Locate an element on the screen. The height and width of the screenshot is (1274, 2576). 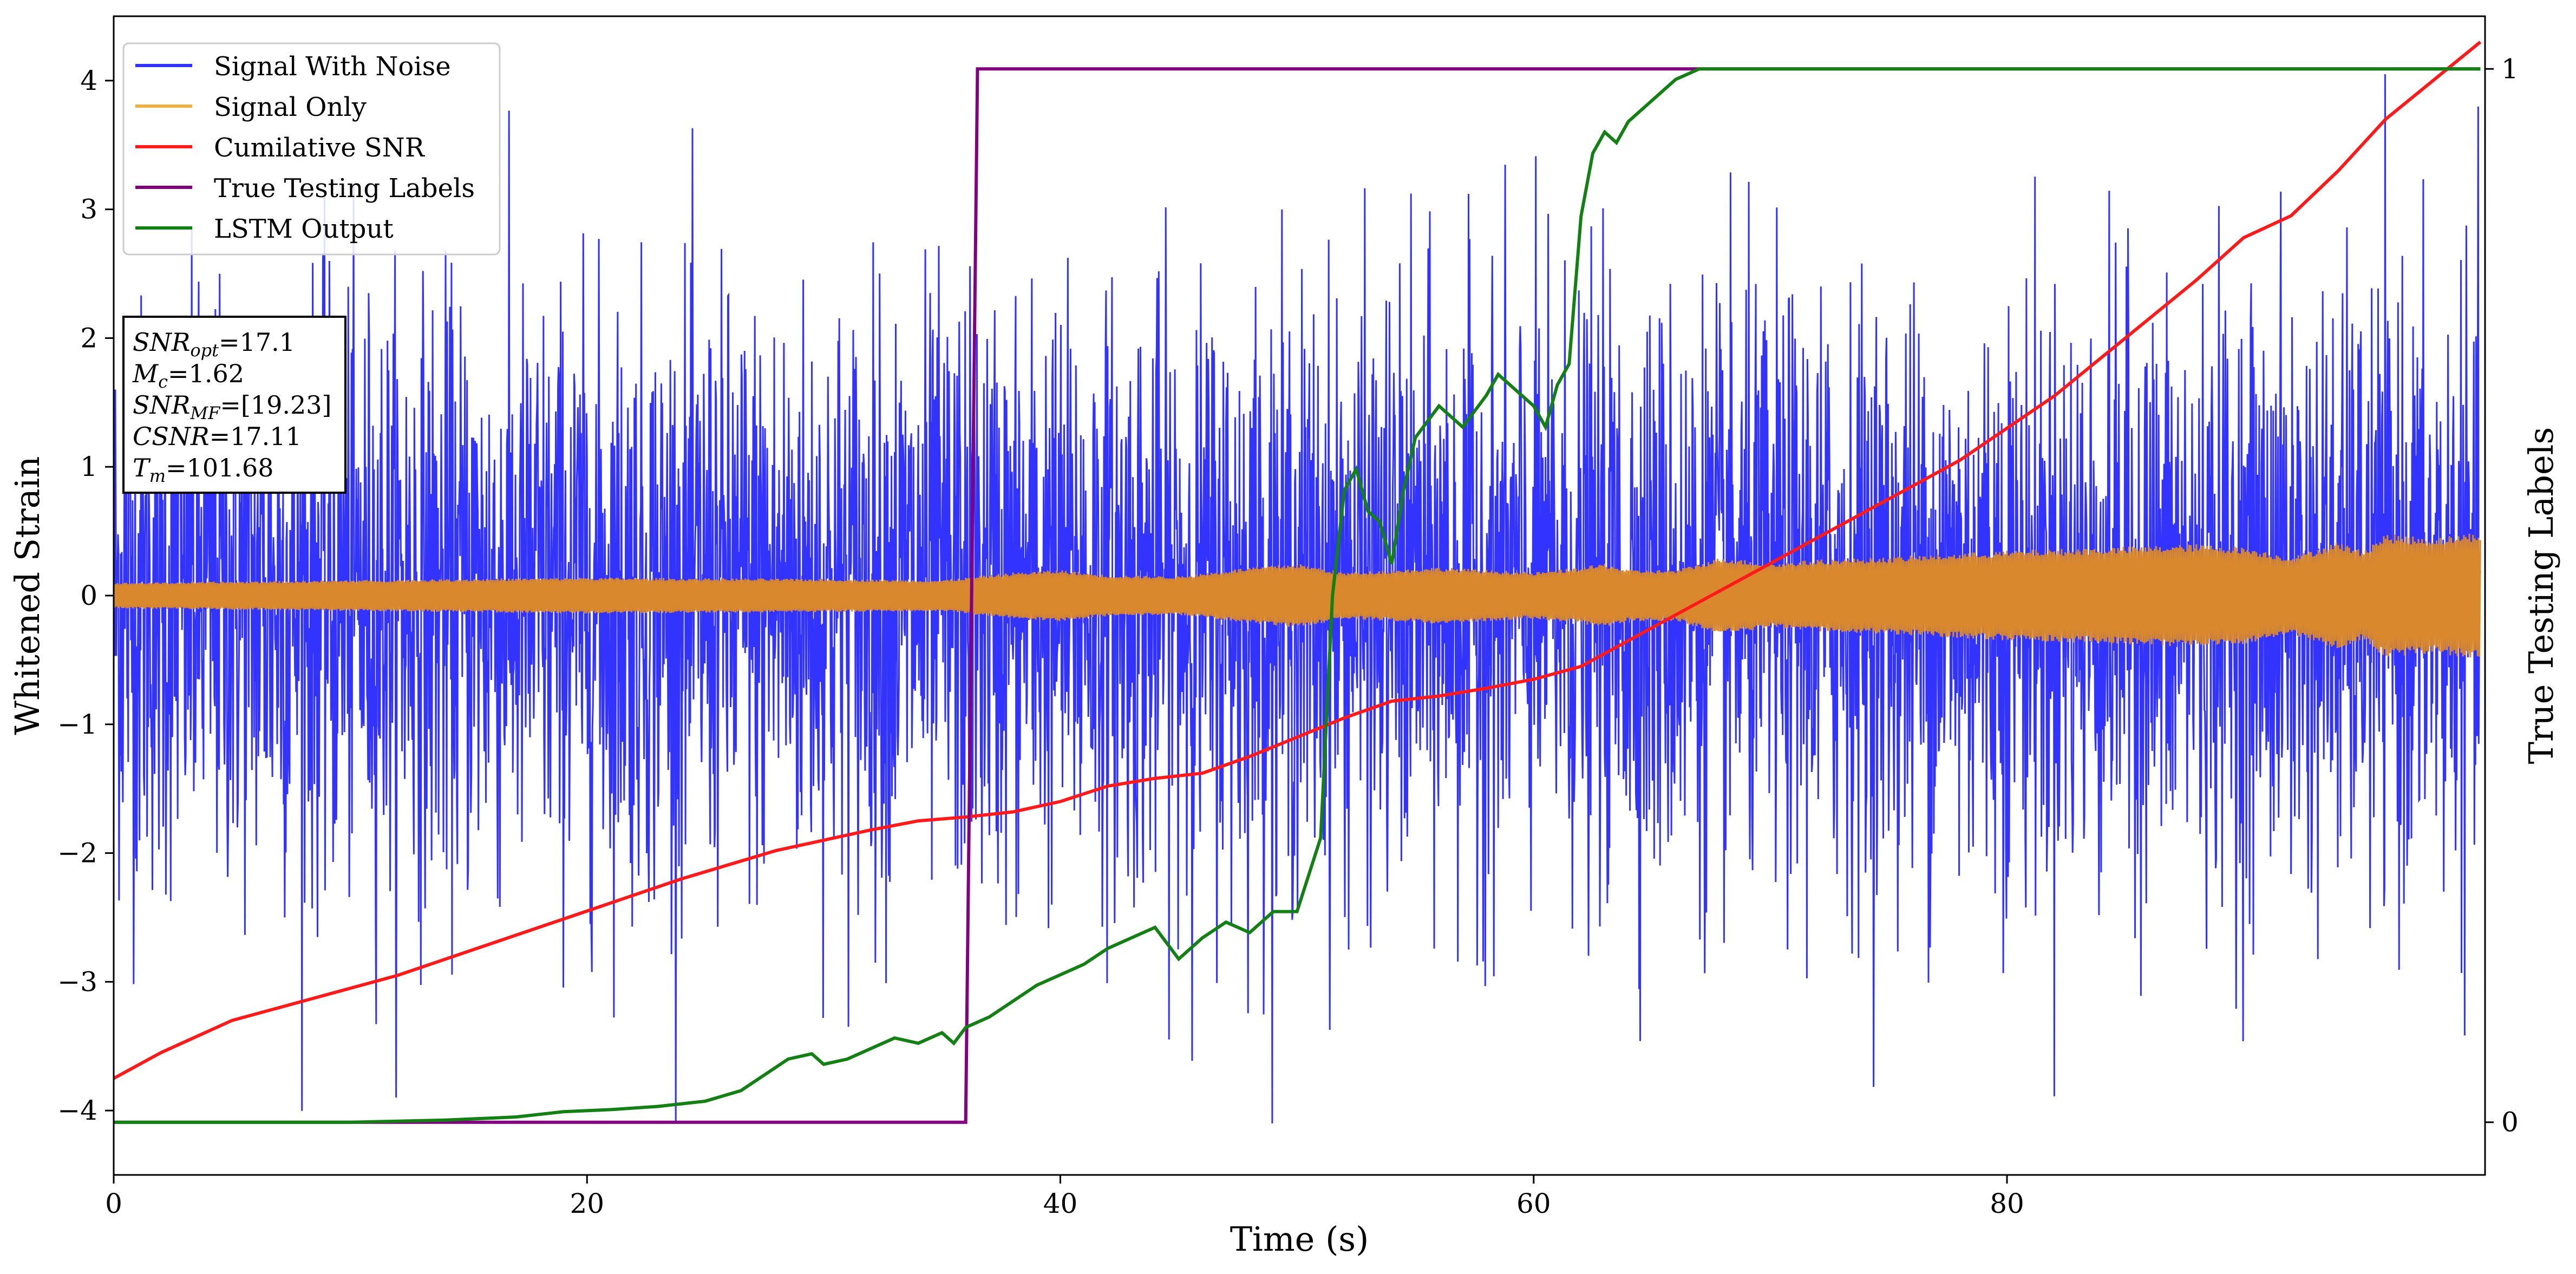
x-axis-ticks: 0 20 40 60 80 is located at coordinates (1064, 1197).